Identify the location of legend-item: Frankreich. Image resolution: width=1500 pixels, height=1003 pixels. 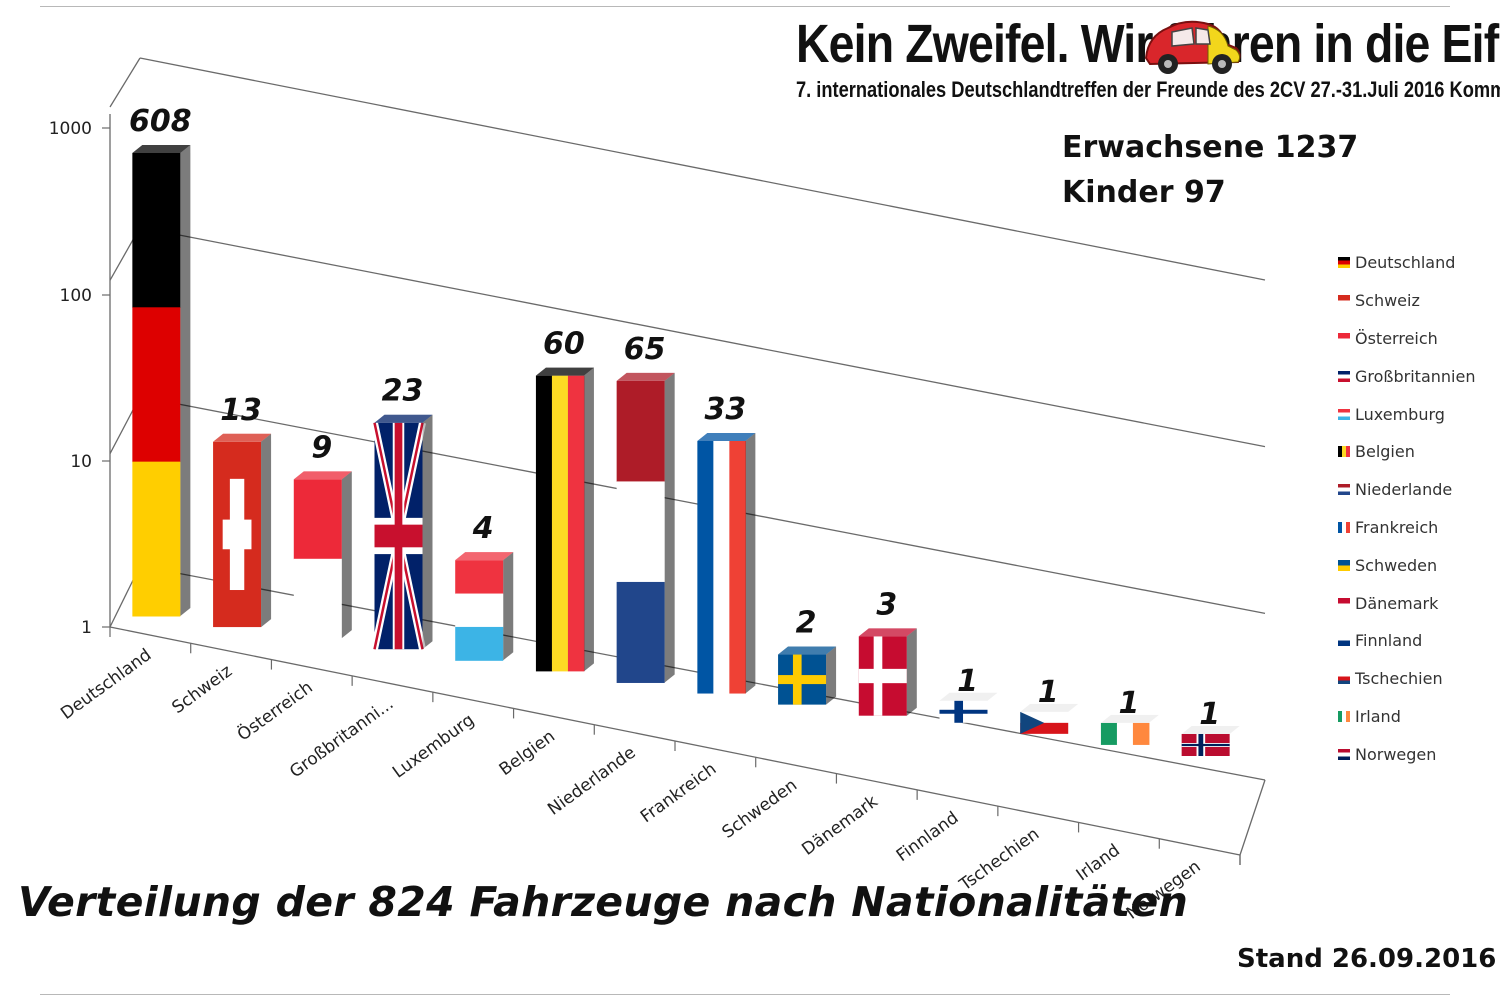
(1406, 528).